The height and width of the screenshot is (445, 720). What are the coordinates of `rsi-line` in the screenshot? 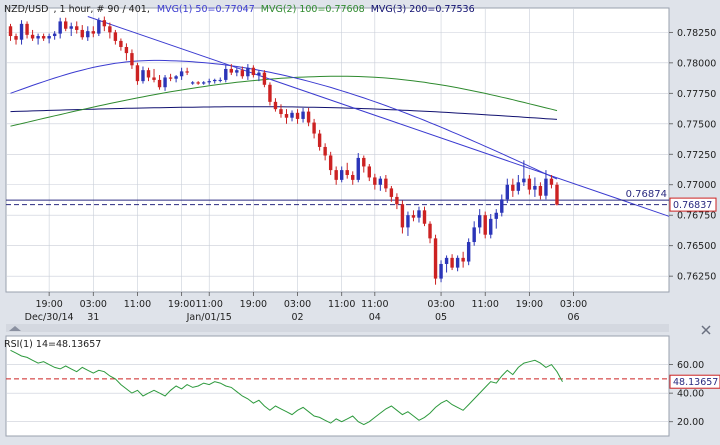 It's located at (286, 387).